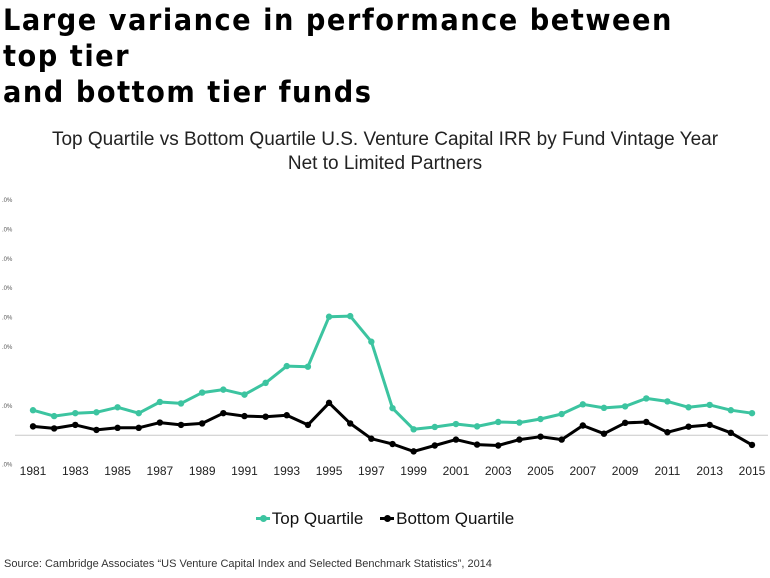 The width and height of the screenshot is (770, 578). Describe the element at coordinates (668, 471) in the screenshot. I see `x-tick-label: 2011` at that location.